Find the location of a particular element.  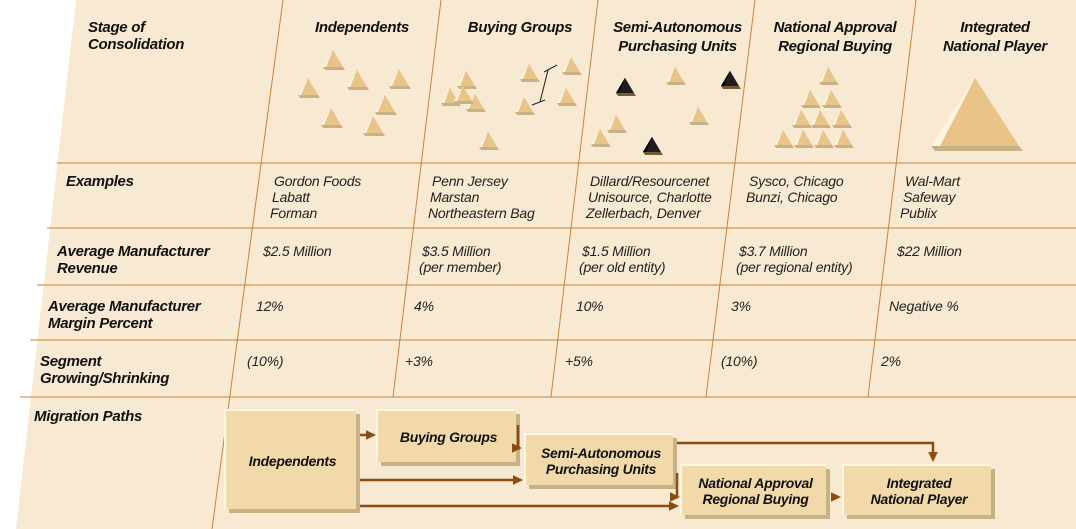

revenue-value: $1.5 Million is located at coordinates (616, 251).